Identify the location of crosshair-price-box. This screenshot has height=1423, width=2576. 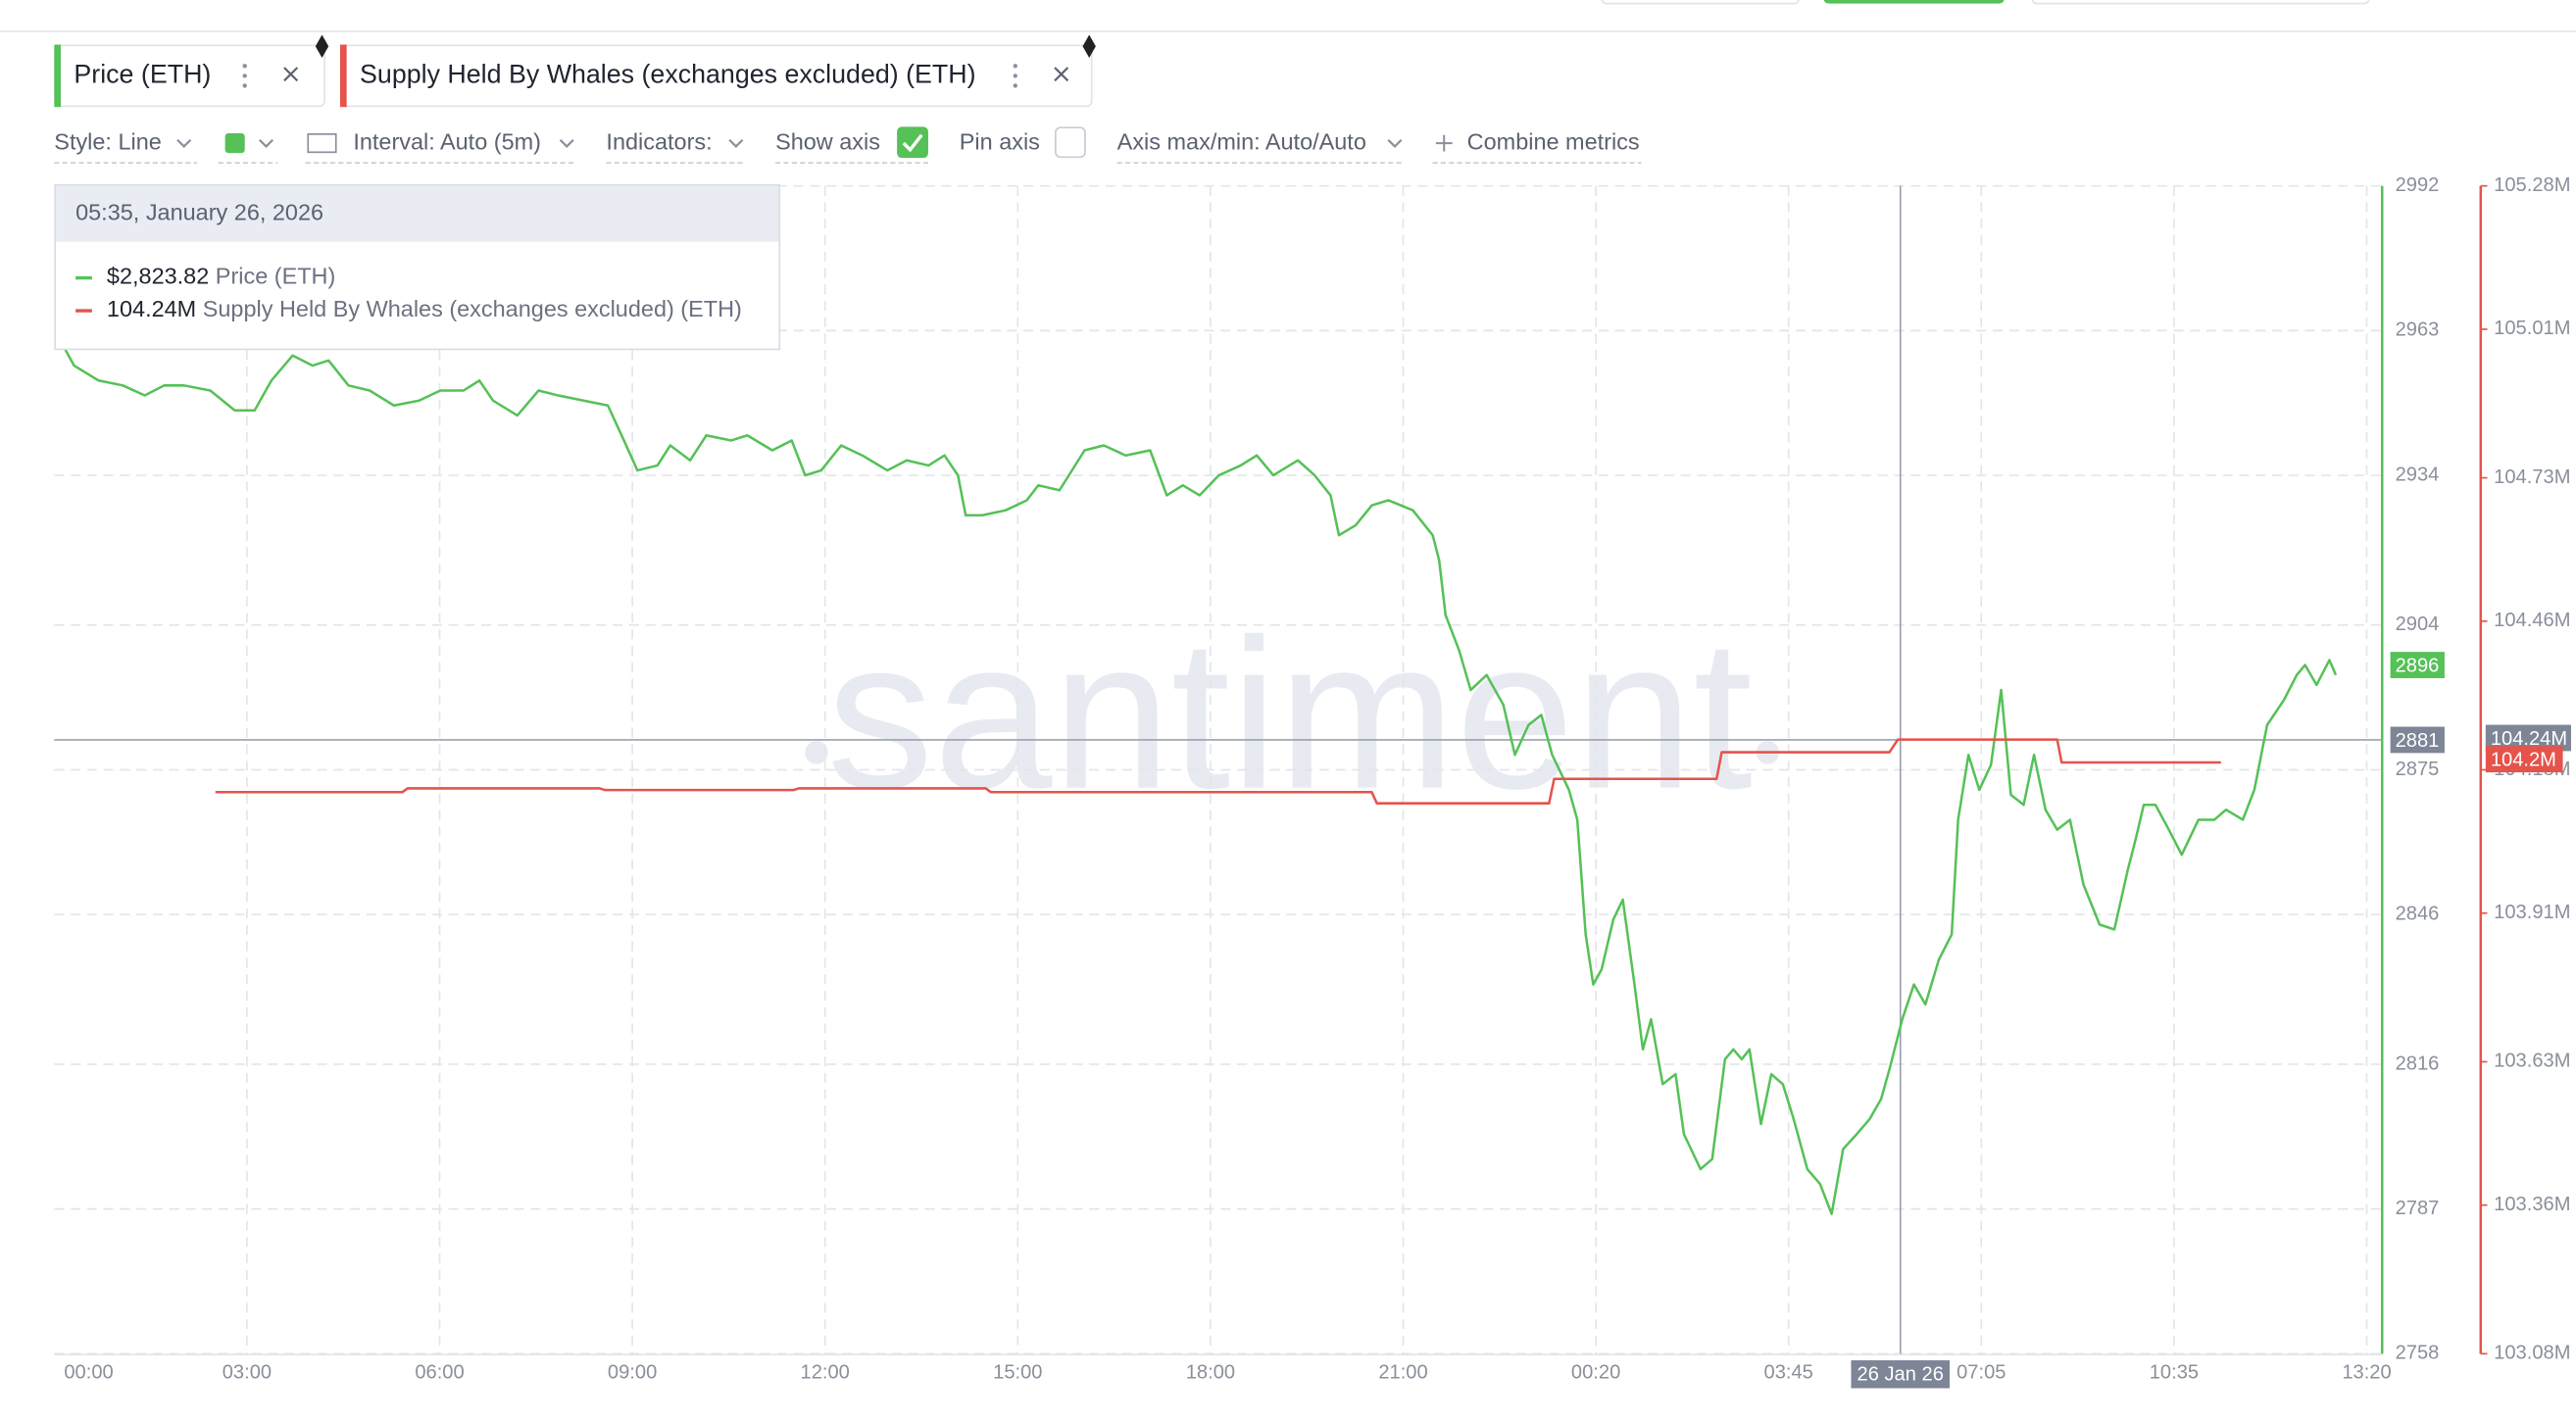
(2417, 740).